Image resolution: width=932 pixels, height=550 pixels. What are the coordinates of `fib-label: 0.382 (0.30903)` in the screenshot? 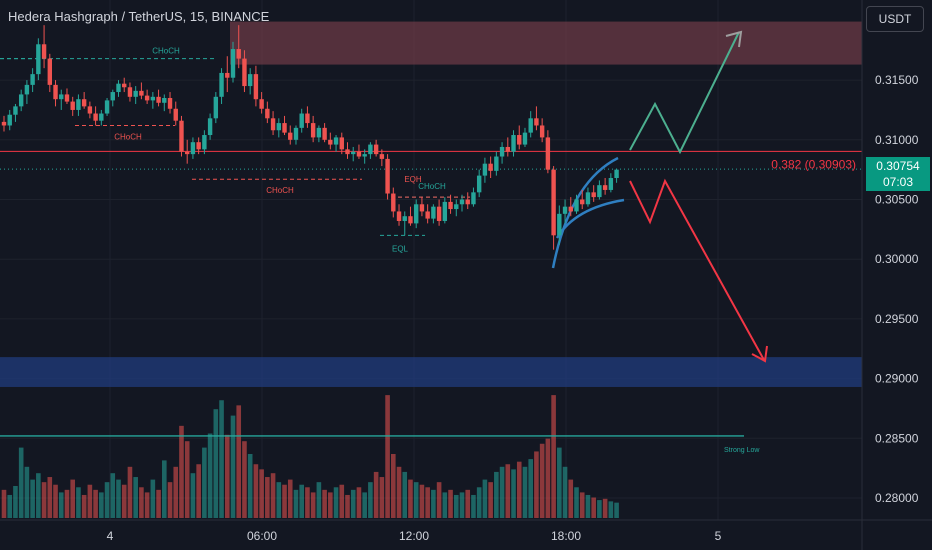 It's located at (813, 164).